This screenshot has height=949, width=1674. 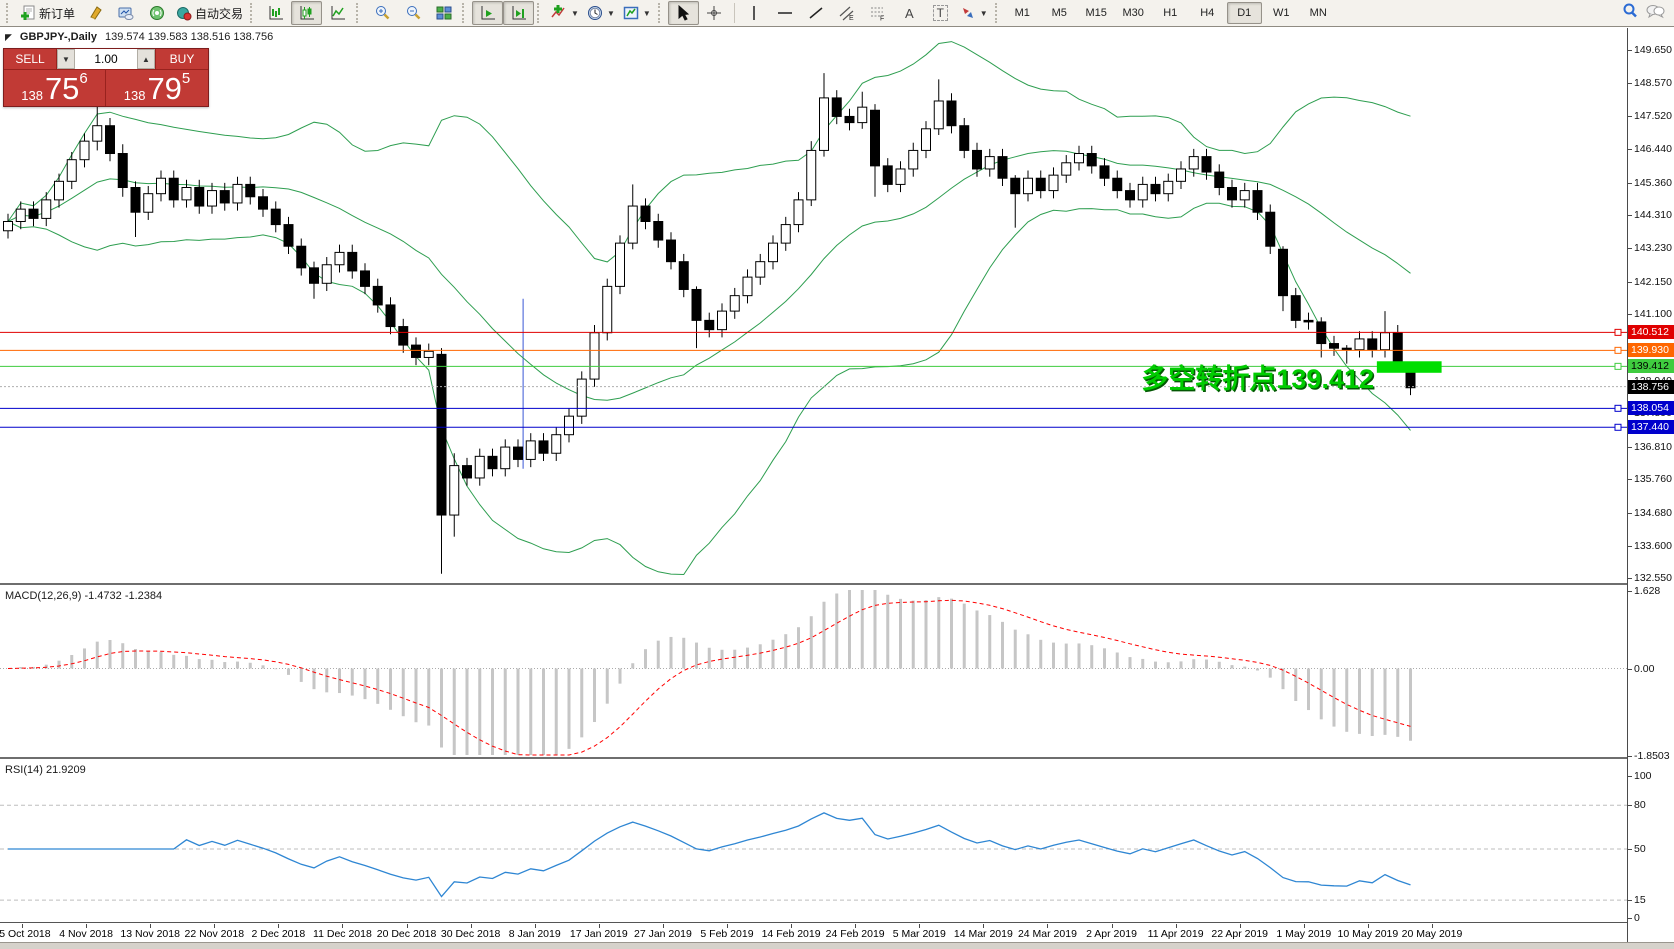 What do you see at coordinates (57, 13) in the screenshot?
I see `new-order-label: 新订单` at bounding box center [57, 13].